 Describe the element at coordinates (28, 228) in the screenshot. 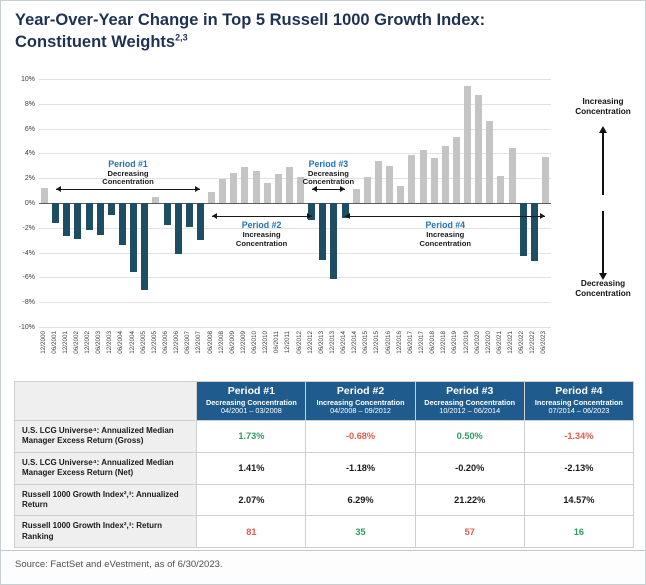

I see `y-axis-label: -2%` at that location.